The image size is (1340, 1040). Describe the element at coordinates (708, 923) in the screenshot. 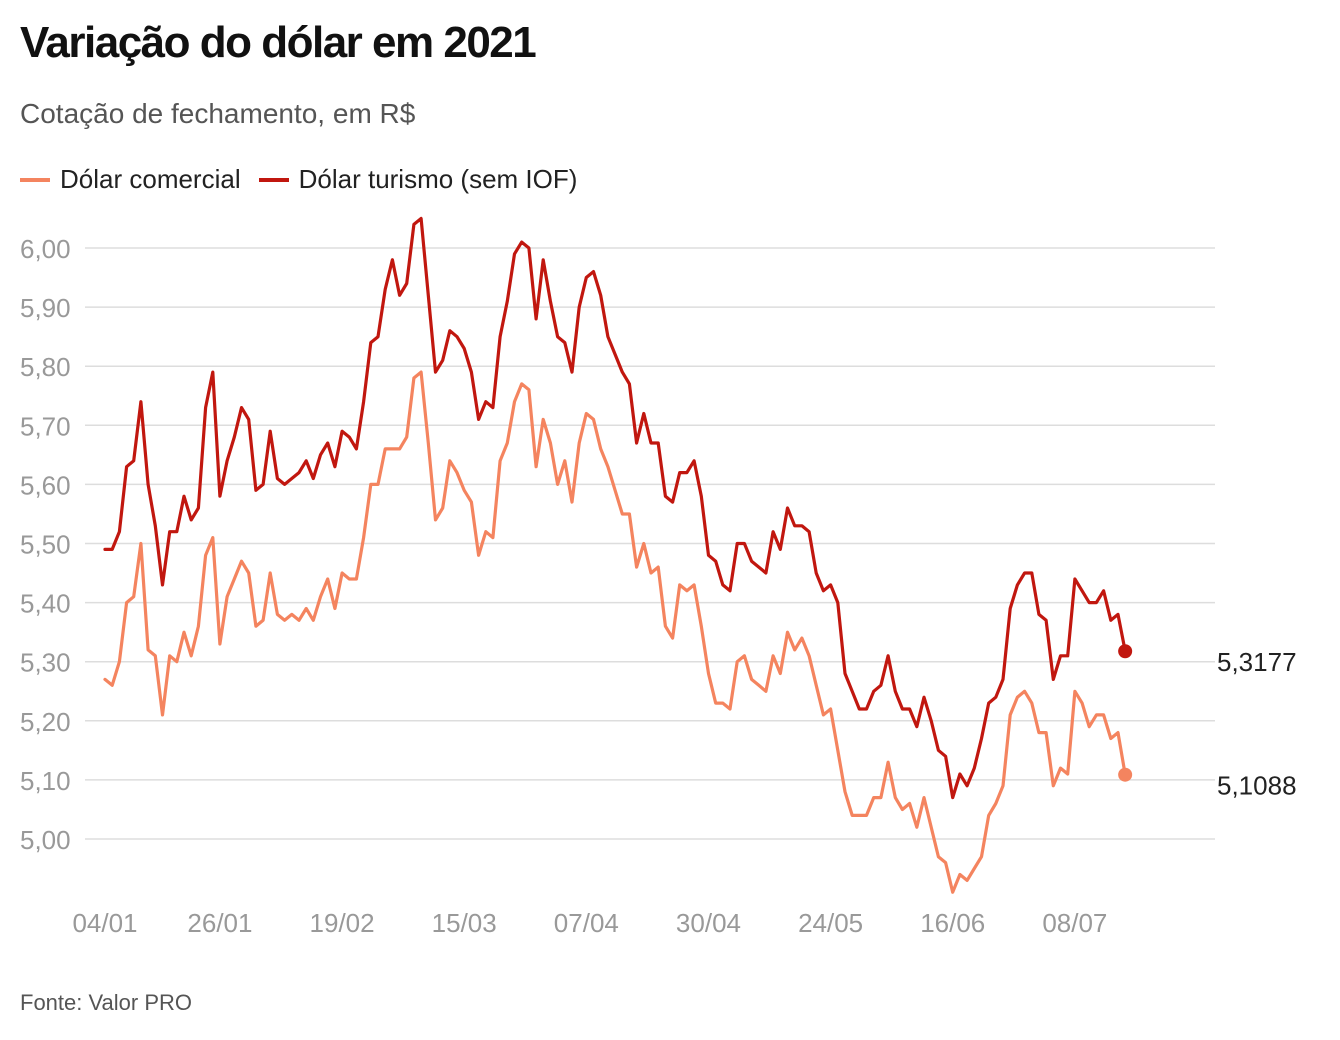

I see `x-tick-label: 30/04` at that location.